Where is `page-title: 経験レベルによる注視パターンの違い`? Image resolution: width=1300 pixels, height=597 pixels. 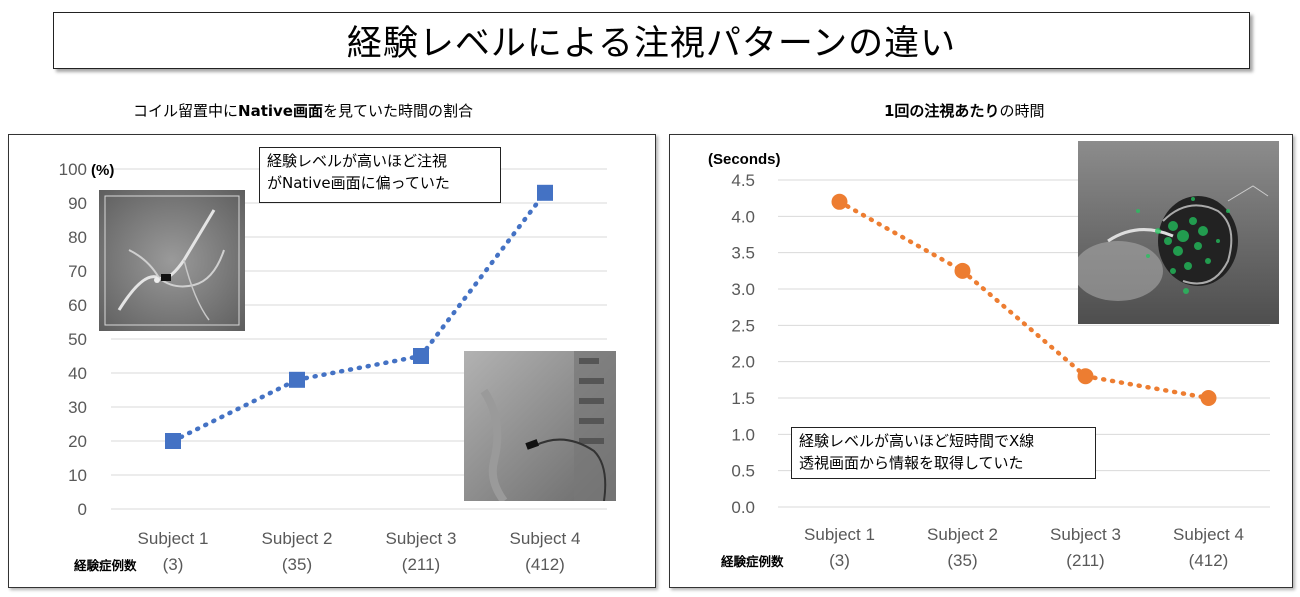 page-title: 経験レベルによる注視パターンの違い is located at coordinates (651, 40).